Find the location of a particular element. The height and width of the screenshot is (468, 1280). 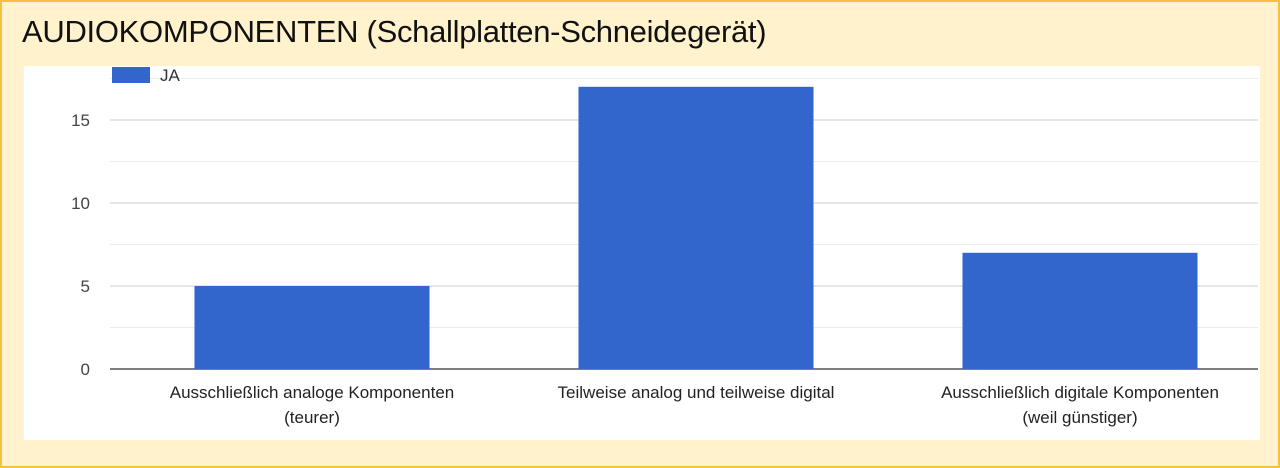

y-tick-label: 5 is located at coordinates (85, 286).